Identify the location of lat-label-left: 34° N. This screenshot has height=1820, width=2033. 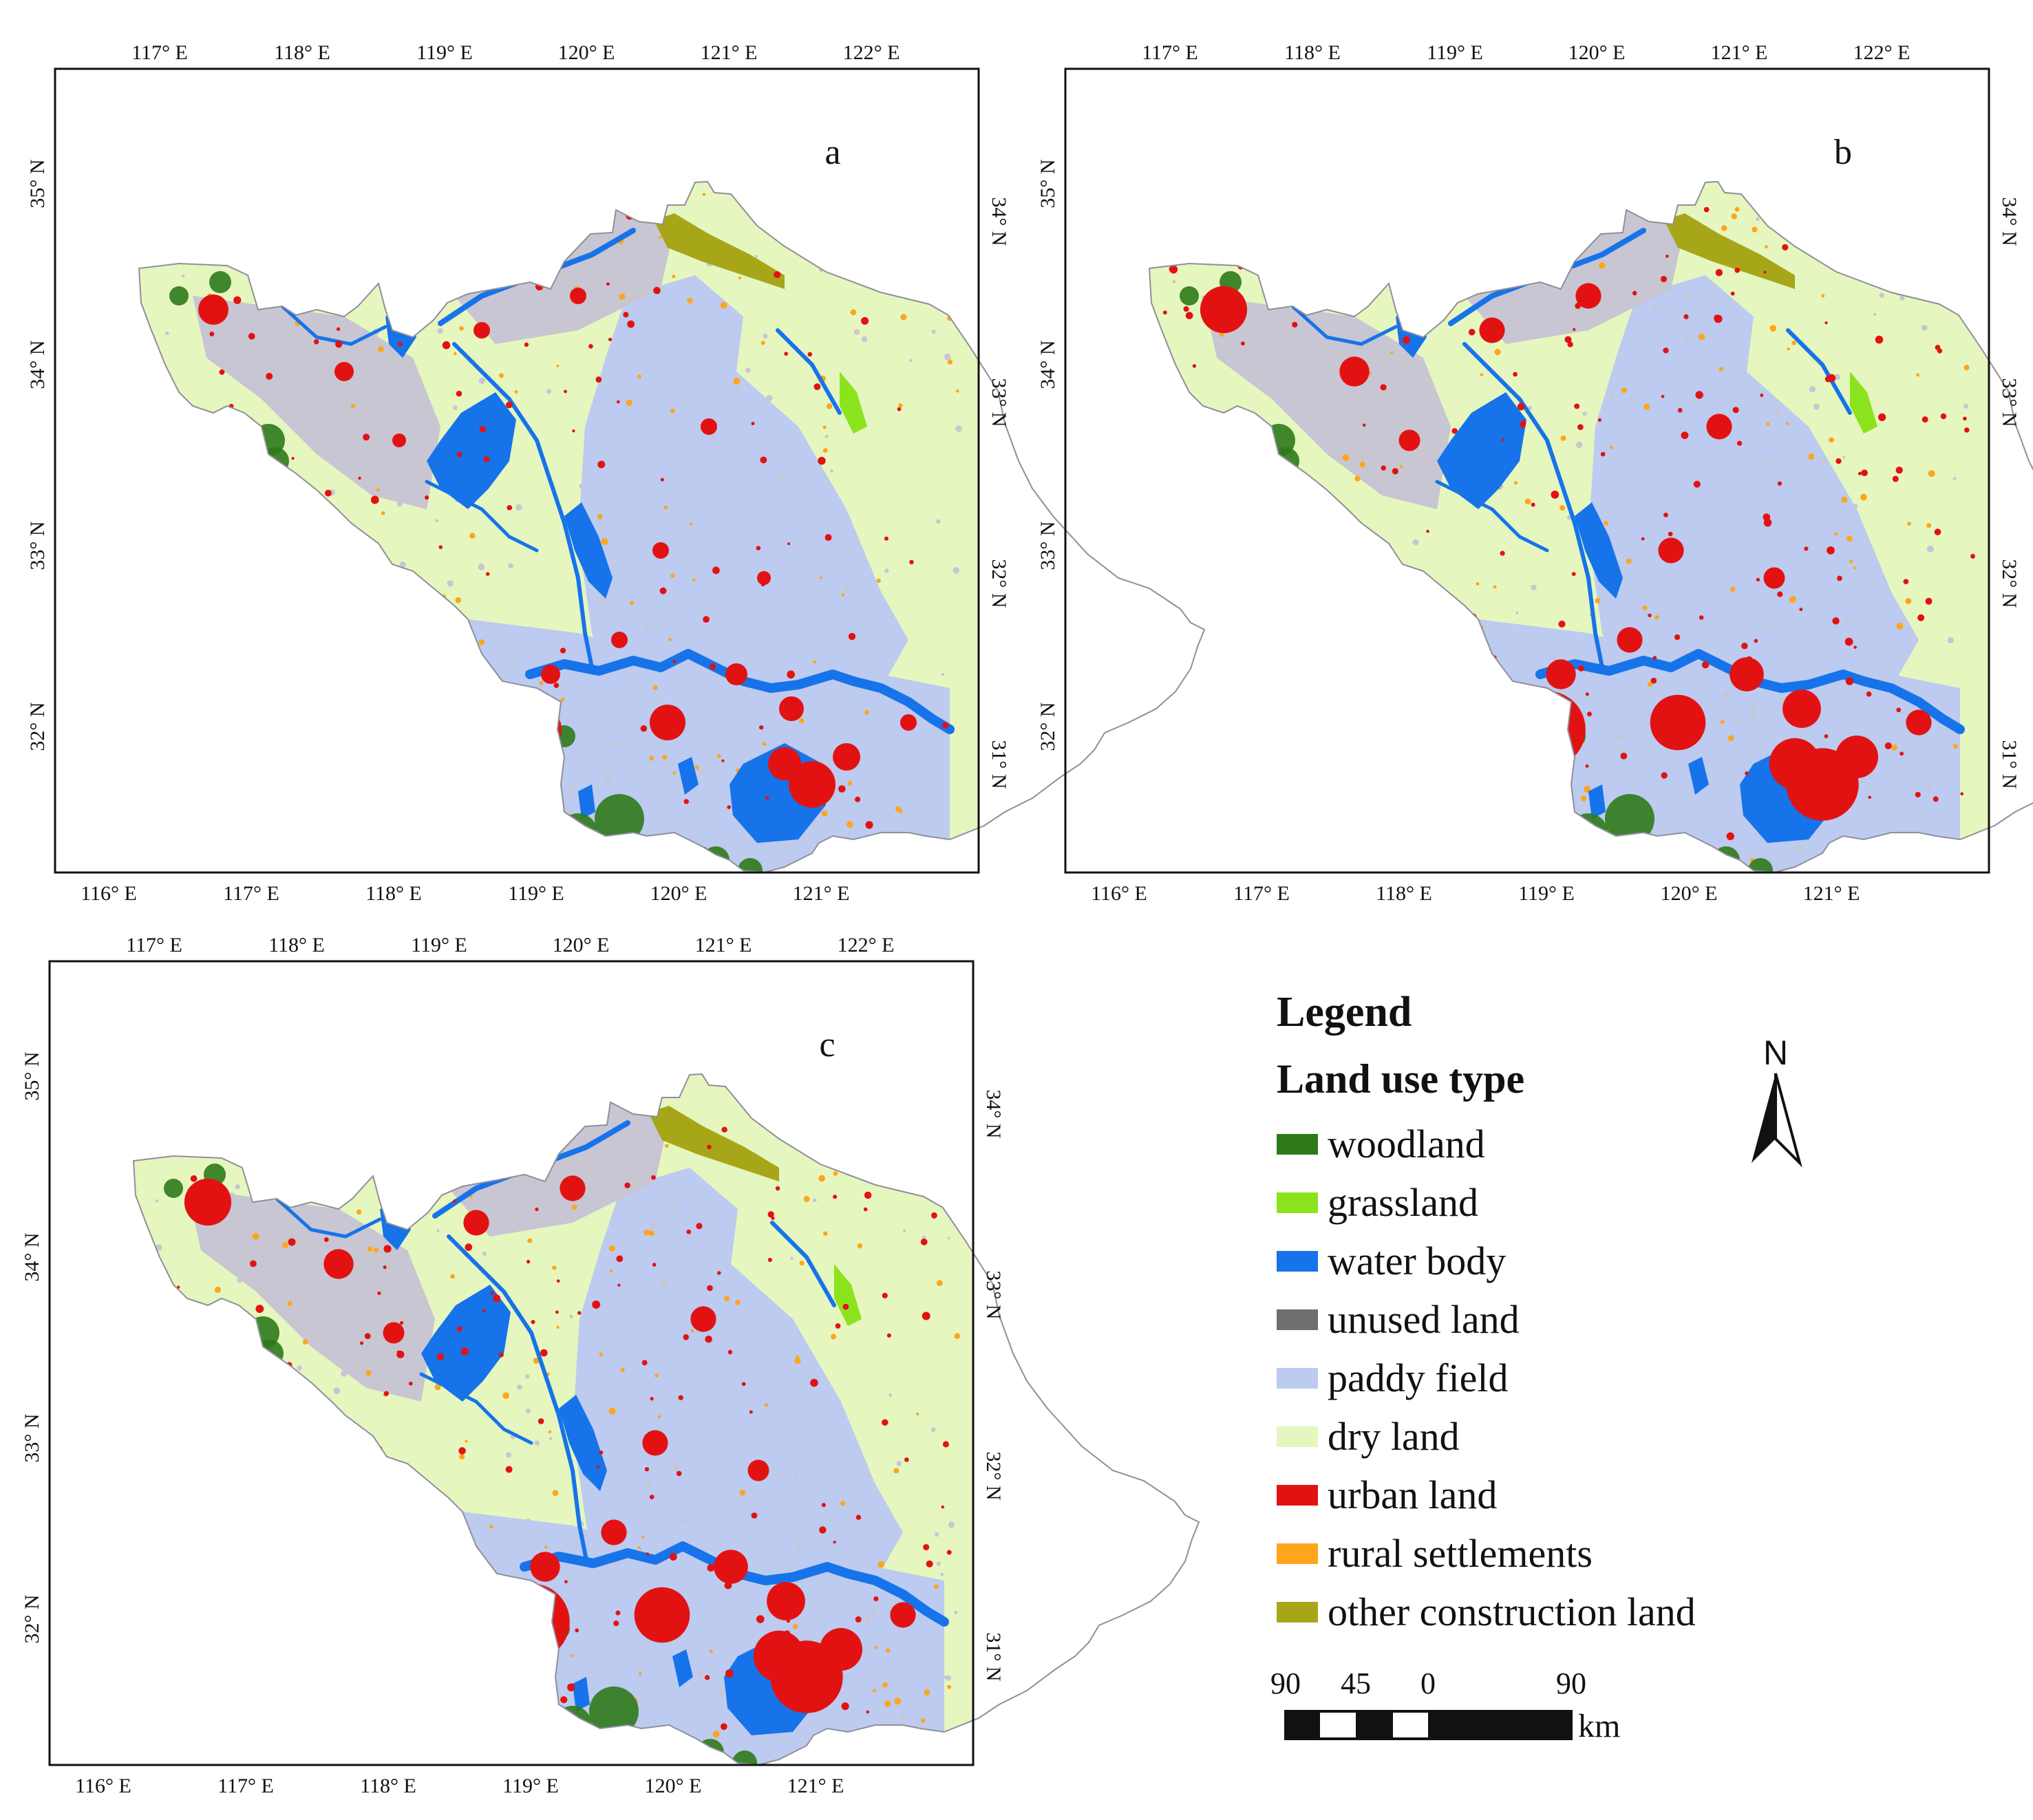
(37, 364).